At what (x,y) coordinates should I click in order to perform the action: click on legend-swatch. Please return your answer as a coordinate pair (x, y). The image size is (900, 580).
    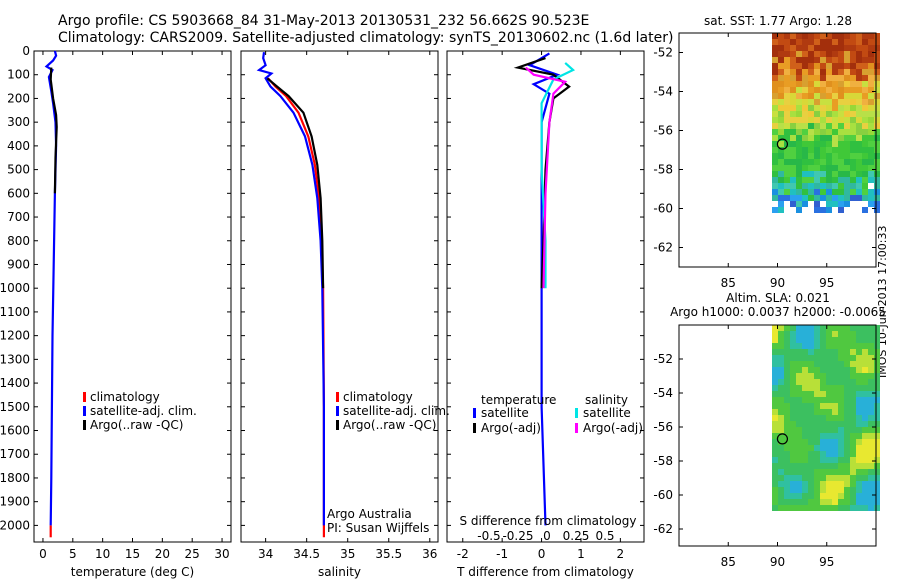
    Looking at the image, I should click on (84, 425).